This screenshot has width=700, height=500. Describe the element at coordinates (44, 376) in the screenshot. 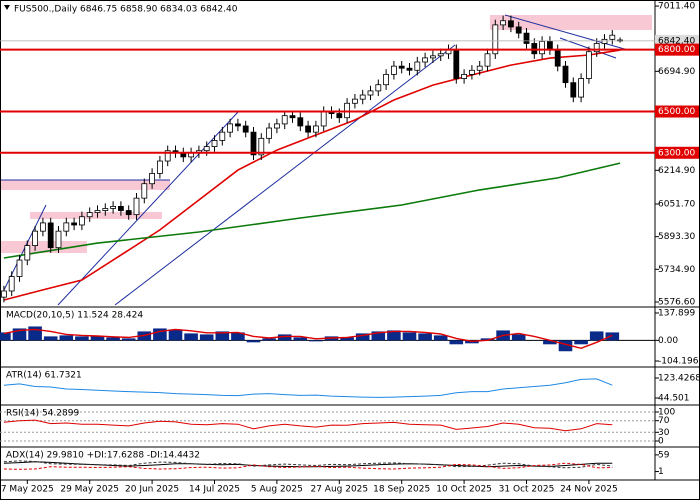

I see `pane-title: ATR(14) 61.7321` at that location.